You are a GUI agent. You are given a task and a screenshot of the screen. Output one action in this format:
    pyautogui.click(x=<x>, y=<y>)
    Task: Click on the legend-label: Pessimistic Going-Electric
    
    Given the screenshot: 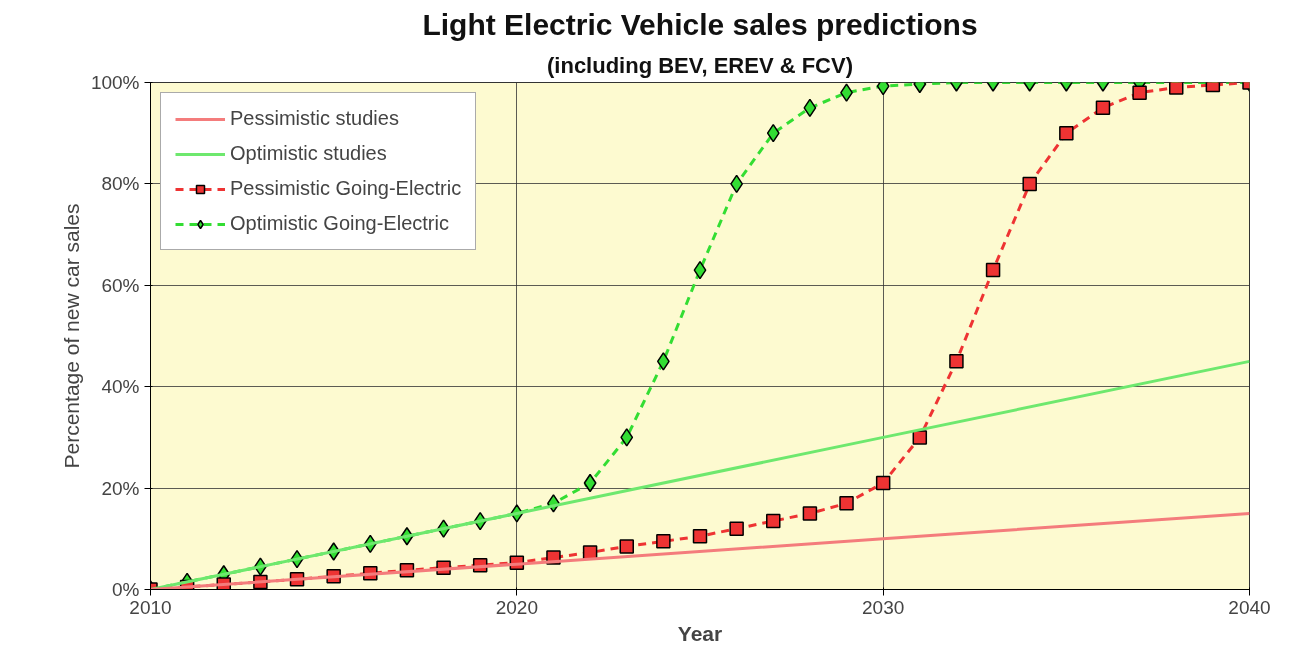 What is the action you would take?
    pyautogui.click(x=346, y=188)
    